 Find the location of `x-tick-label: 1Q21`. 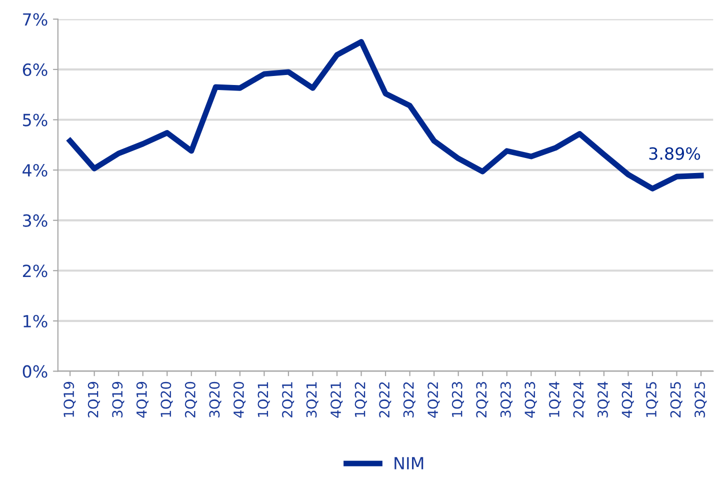

x-tick-label: 1Q21 is located at coordinates (264, 399).